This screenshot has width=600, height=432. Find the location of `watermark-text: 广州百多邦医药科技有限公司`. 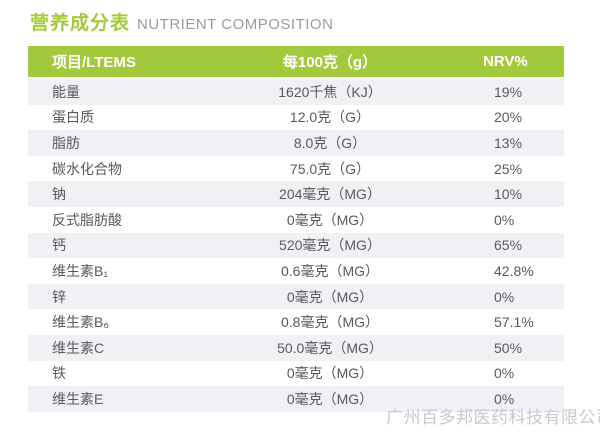

watermark-text: 广州百多邦医药科技有限公司 is located at coordinates (493, 417).